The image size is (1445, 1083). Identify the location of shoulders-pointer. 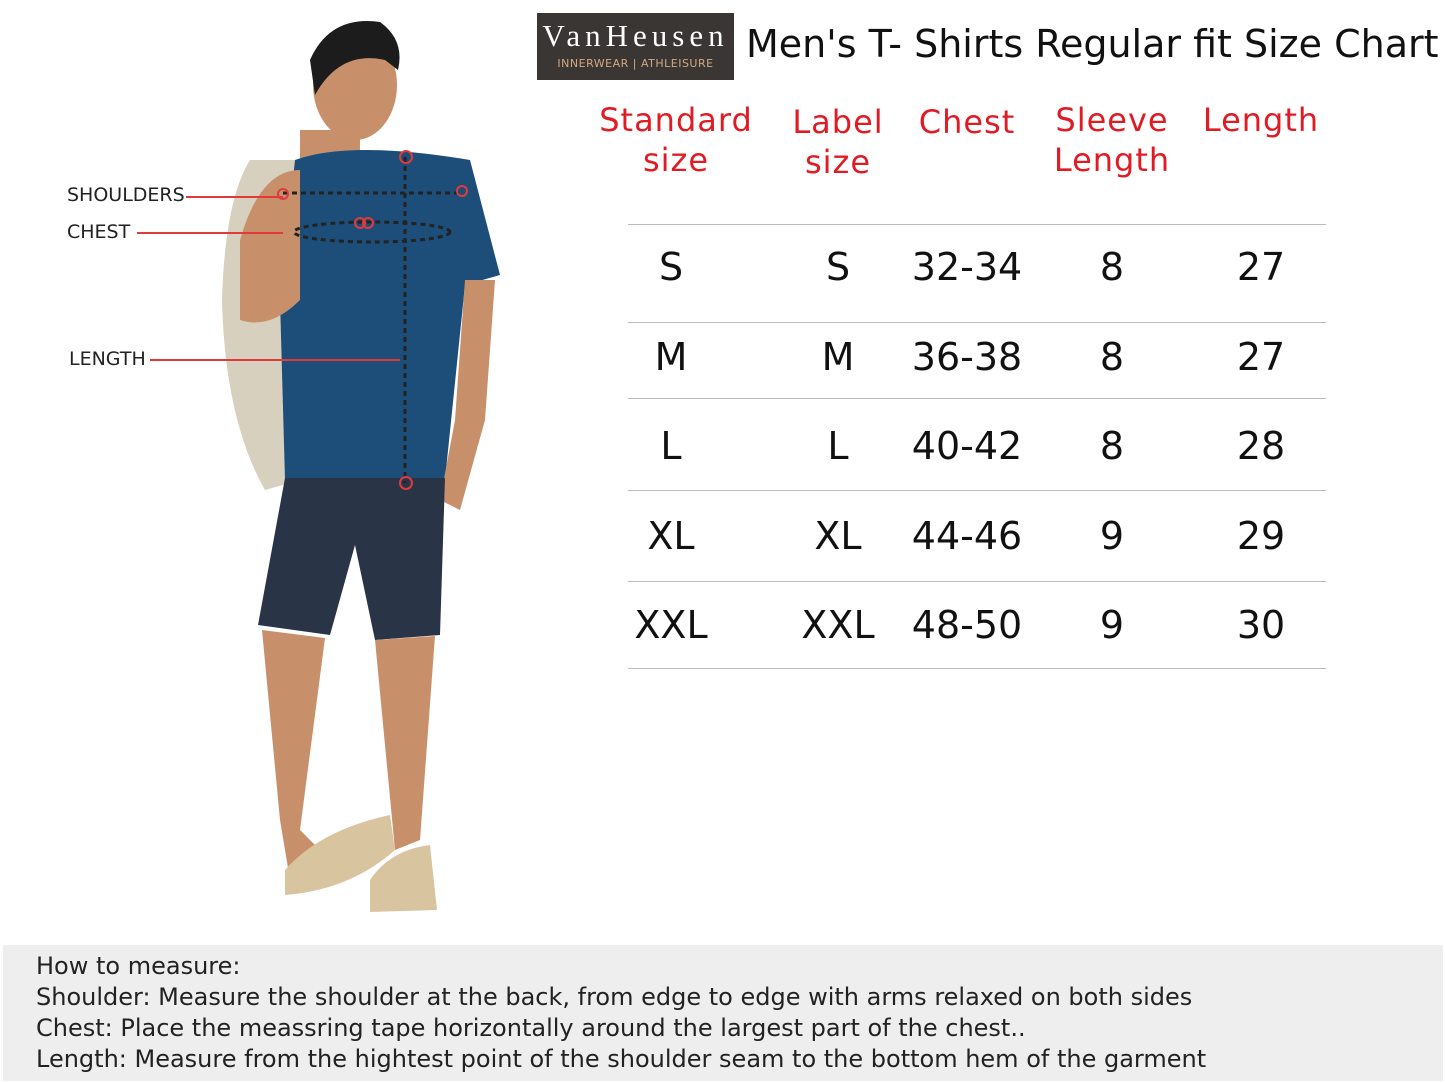
(234, 197).